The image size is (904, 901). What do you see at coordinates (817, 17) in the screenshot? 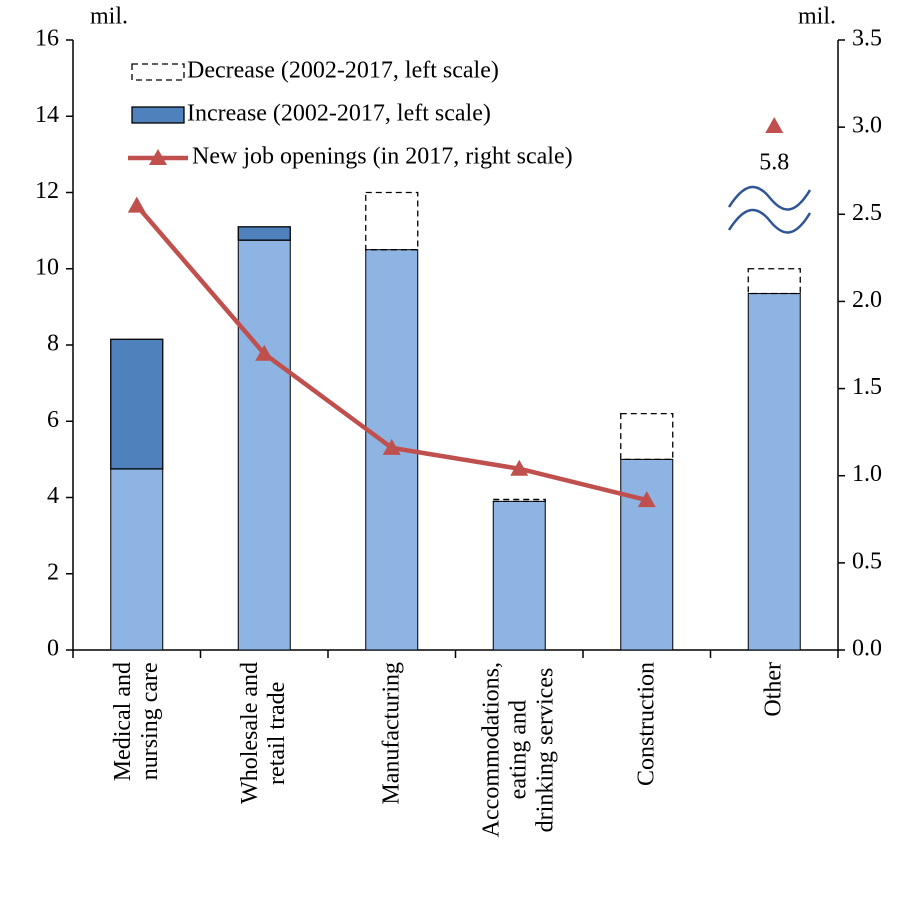
I see `y2-unit: mil.` at bounding box center [817, 17].